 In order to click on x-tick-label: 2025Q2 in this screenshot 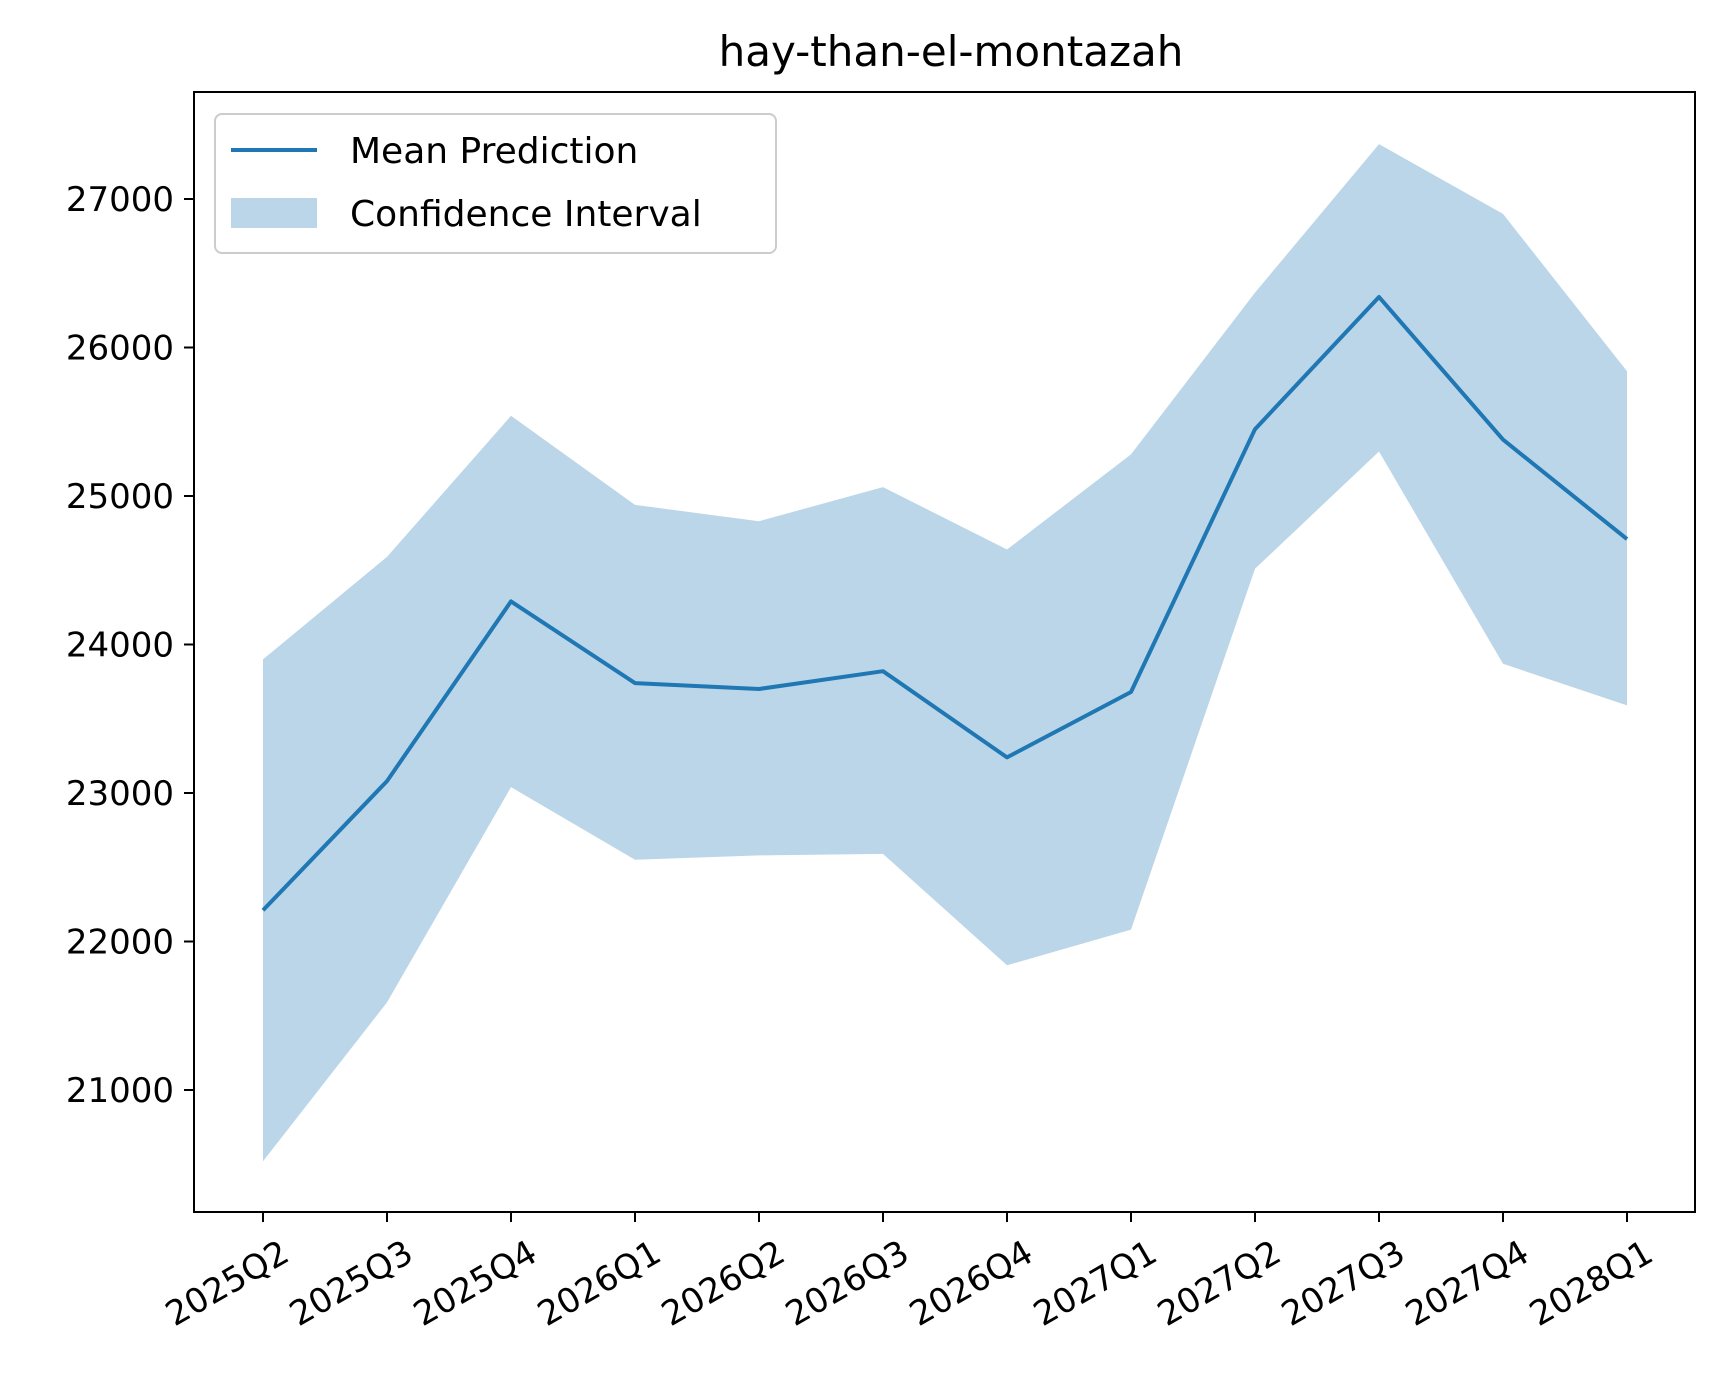, I will do `click(227, 1284)`.